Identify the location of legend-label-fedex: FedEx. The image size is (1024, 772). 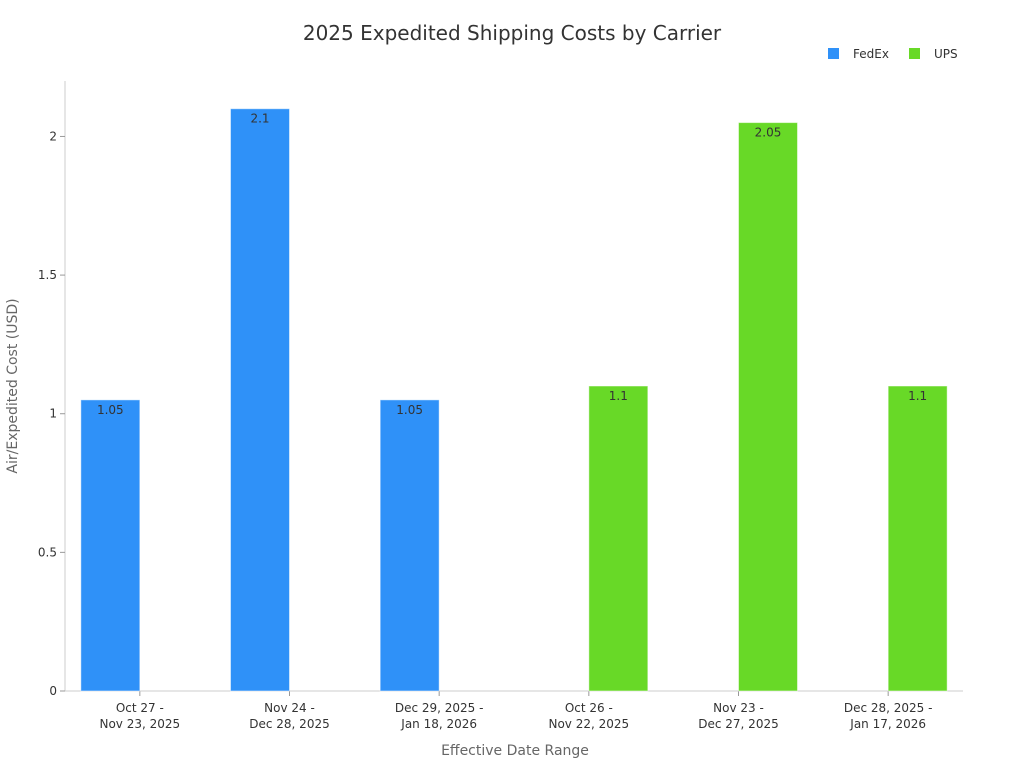
(871, 54).